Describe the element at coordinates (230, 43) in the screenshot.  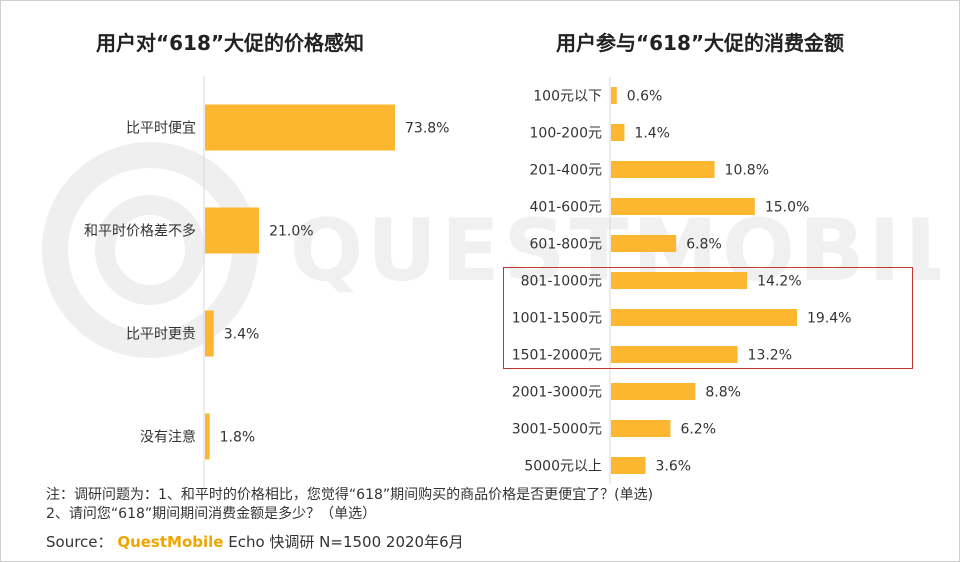
I see `left-chart-title: 用户对“618”大促的价格感知` at that location.